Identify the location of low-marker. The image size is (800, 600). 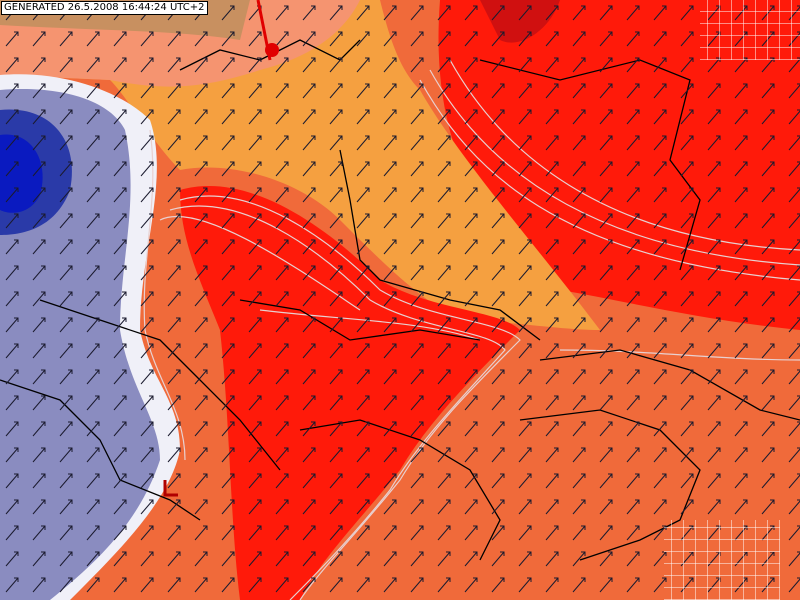
(170, 488).